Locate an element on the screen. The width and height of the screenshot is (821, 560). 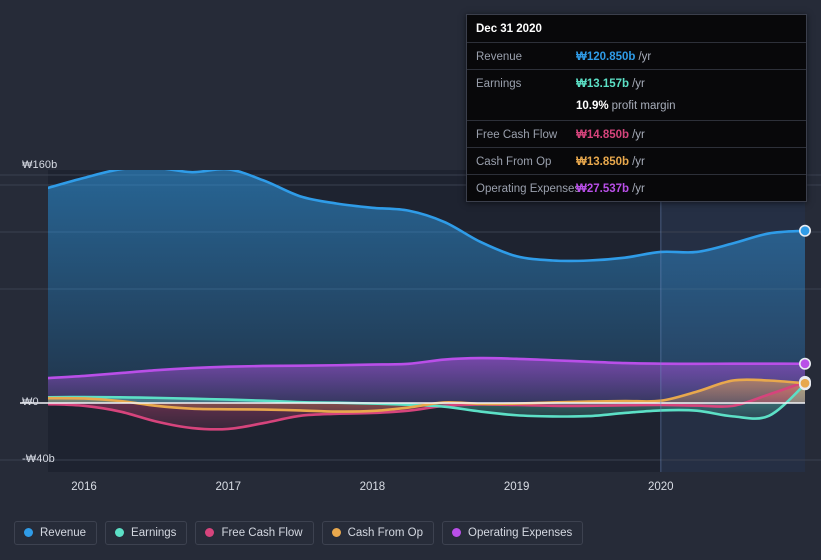
profit-margin-value: 10.9% is located at coordinates (592, 106).